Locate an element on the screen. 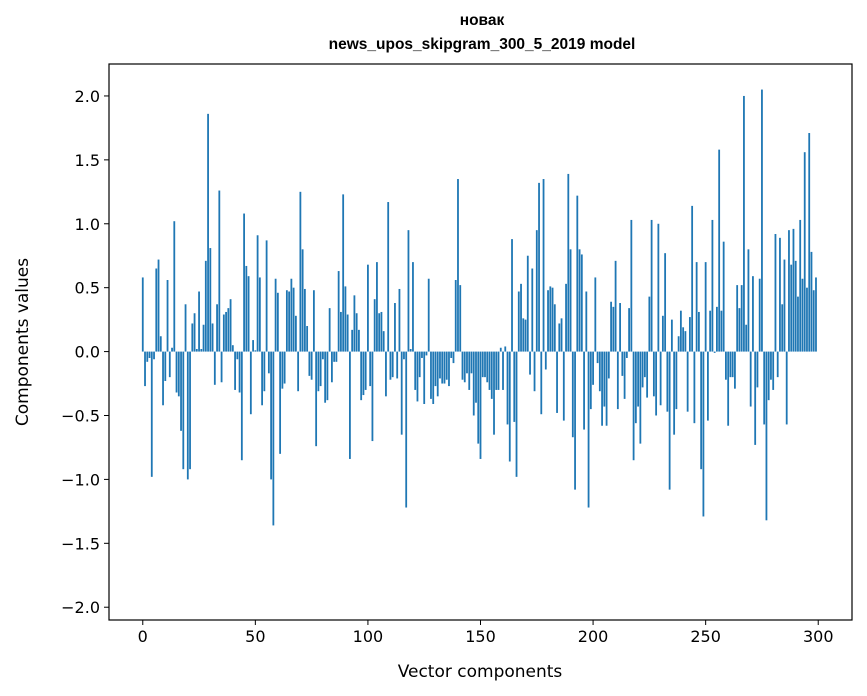 The height and width of the screenshot is (696, 867). x-tick-label: 300 is located at coordinates (818, 636).